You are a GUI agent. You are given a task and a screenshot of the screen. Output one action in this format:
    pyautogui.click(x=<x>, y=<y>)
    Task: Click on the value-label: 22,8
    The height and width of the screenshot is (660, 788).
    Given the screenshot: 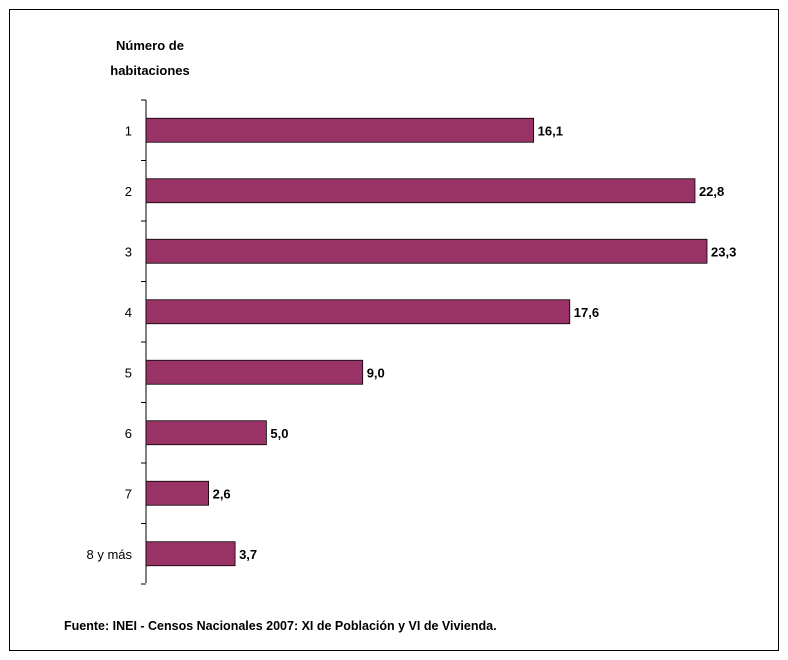 What is the action you would take?
    pyautogui.click(x=711, y=191)
    